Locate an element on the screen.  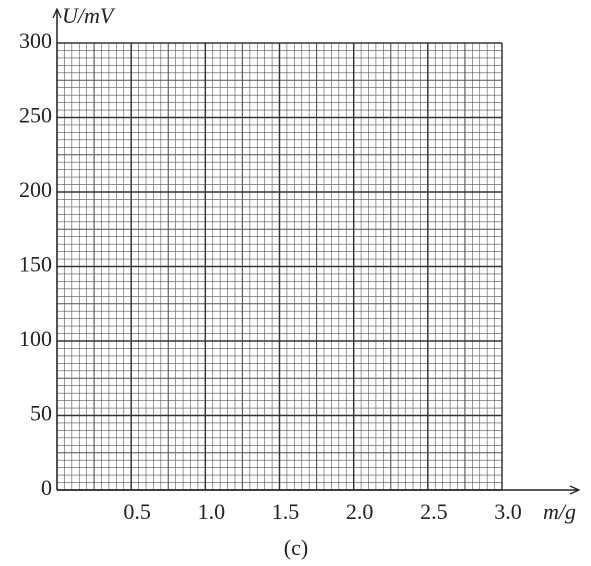
x-tick-label: 2.5 is located at coordinates (434, 511).